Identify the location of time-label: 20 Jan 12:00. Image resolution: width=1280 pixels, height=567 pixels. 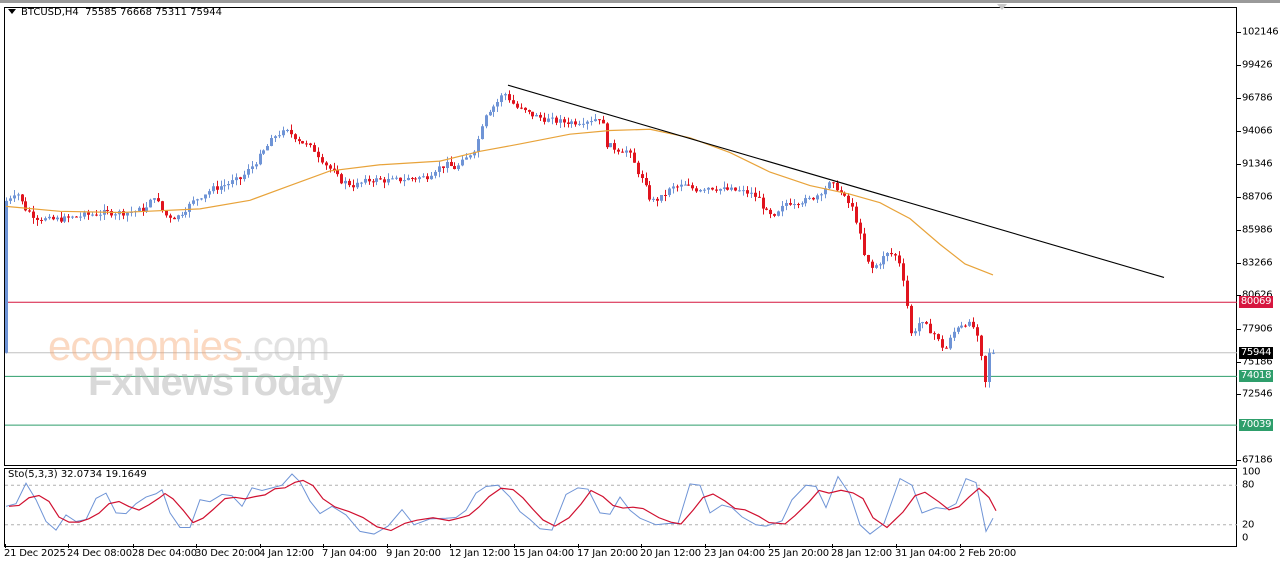
(670, 553).